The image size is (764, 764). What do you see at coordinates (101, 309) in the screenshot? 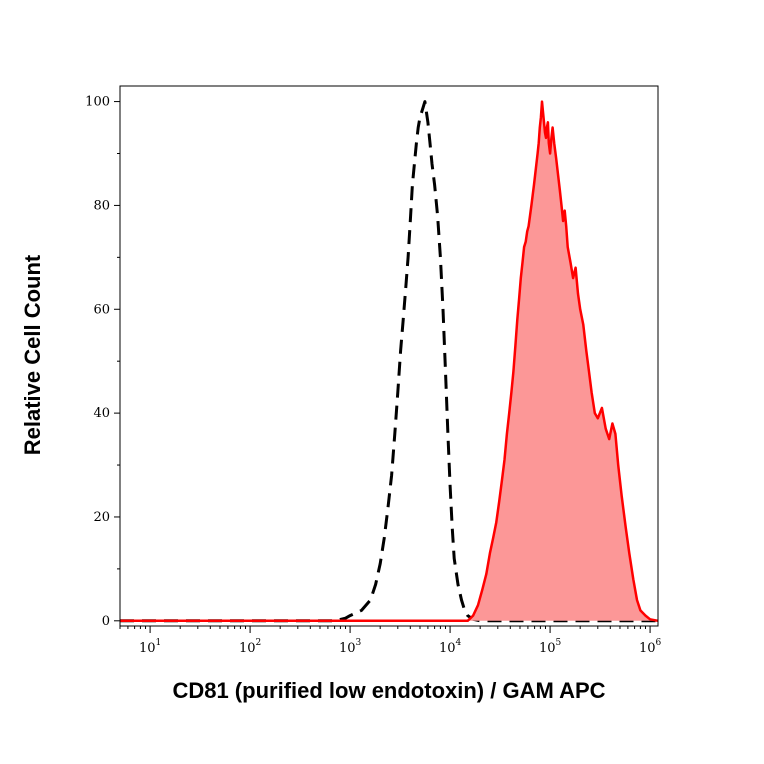
I see `y-tick-label-3: 60` at bounding box center [101, 309].